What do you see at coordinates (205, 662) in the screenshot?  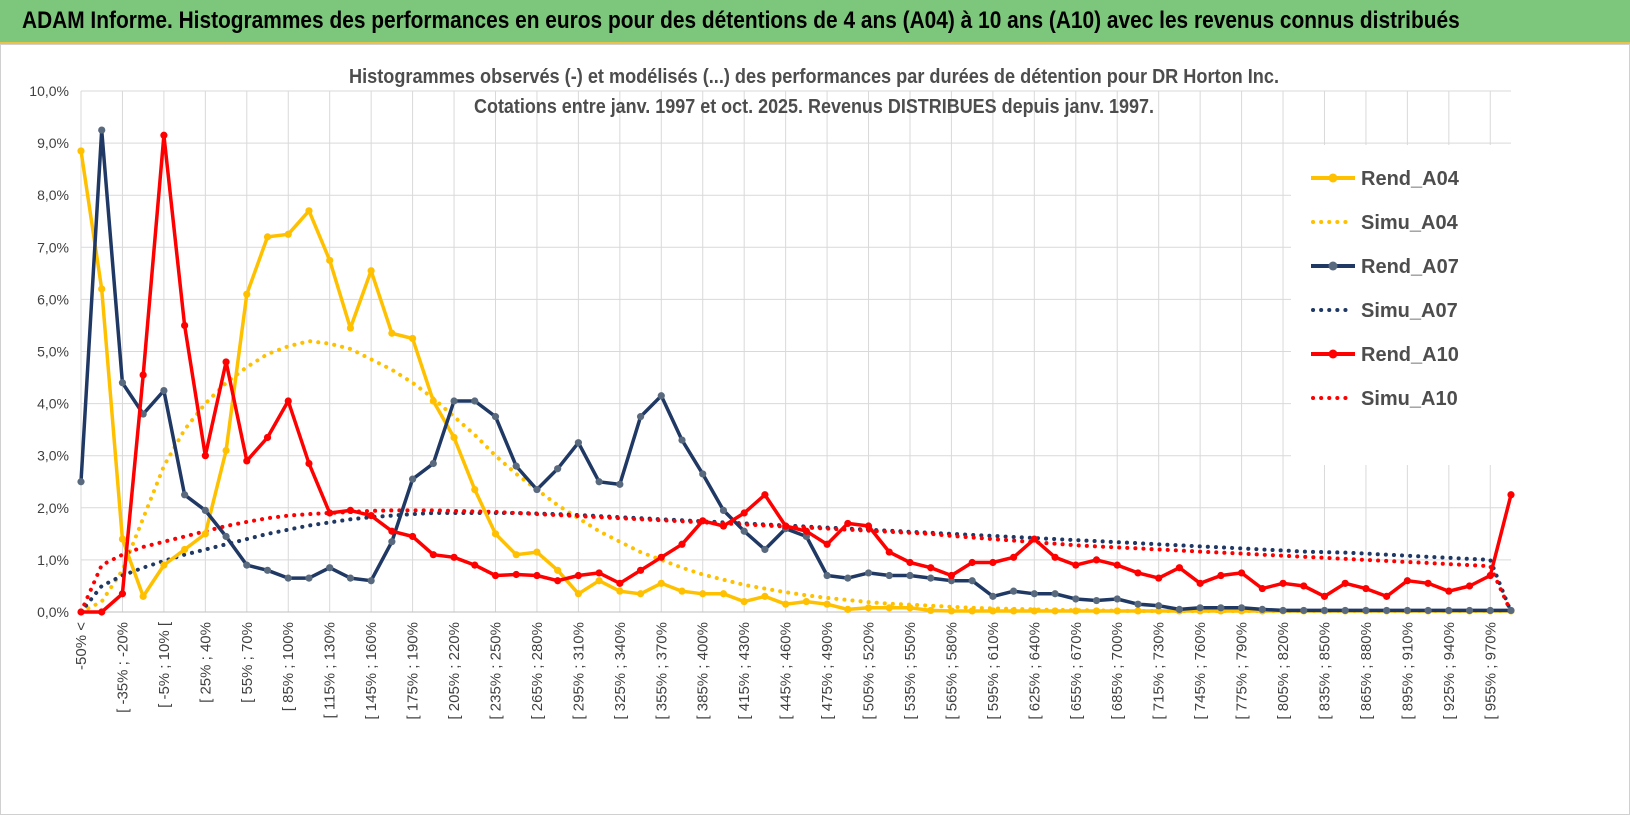 I see `x-tick-label: [ 25% ; 40%` at bounding box center [205, 662].